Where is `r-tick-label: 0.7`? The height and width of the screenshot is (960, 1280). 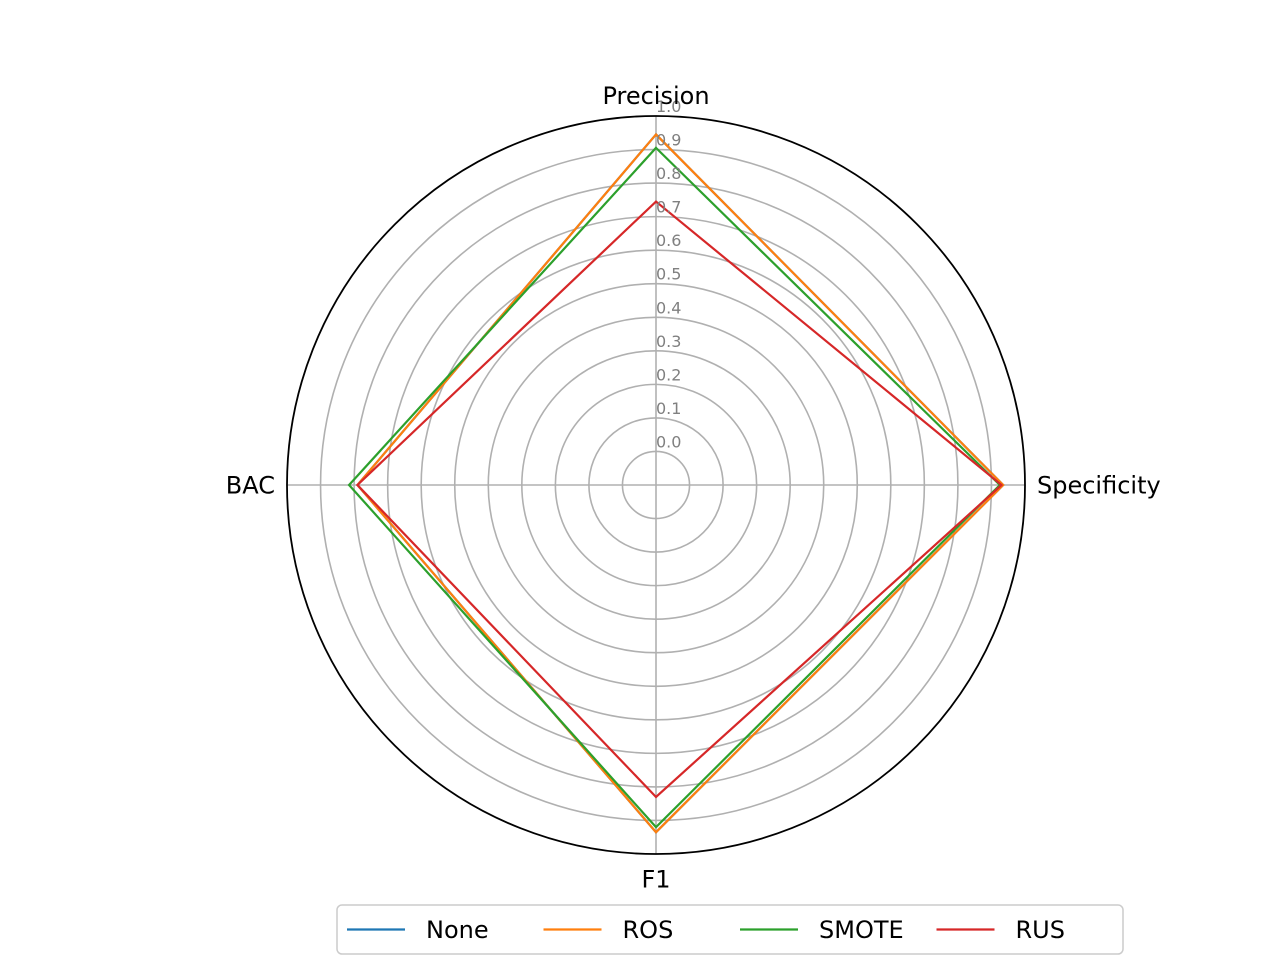
r-tick-label: 0.7 is located at coordinates (668, 207).